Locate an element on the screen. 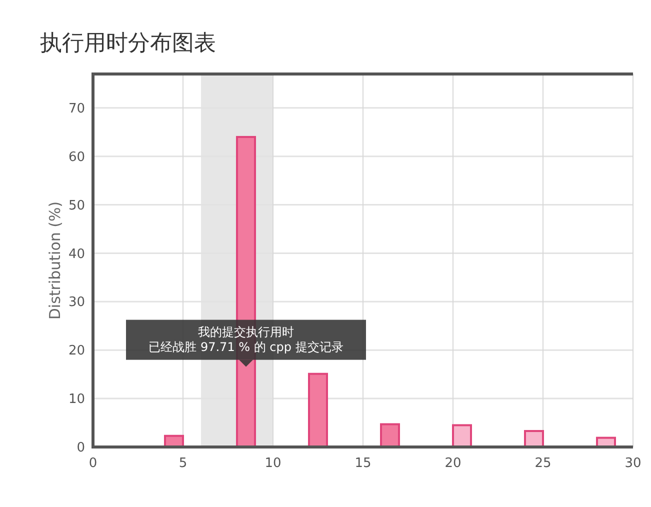 The height and width of the screenshot is (507, 651). annotation: 已经战胜 97.71 % 的 cpp 提交记录 is located at coordinates (246, 347).